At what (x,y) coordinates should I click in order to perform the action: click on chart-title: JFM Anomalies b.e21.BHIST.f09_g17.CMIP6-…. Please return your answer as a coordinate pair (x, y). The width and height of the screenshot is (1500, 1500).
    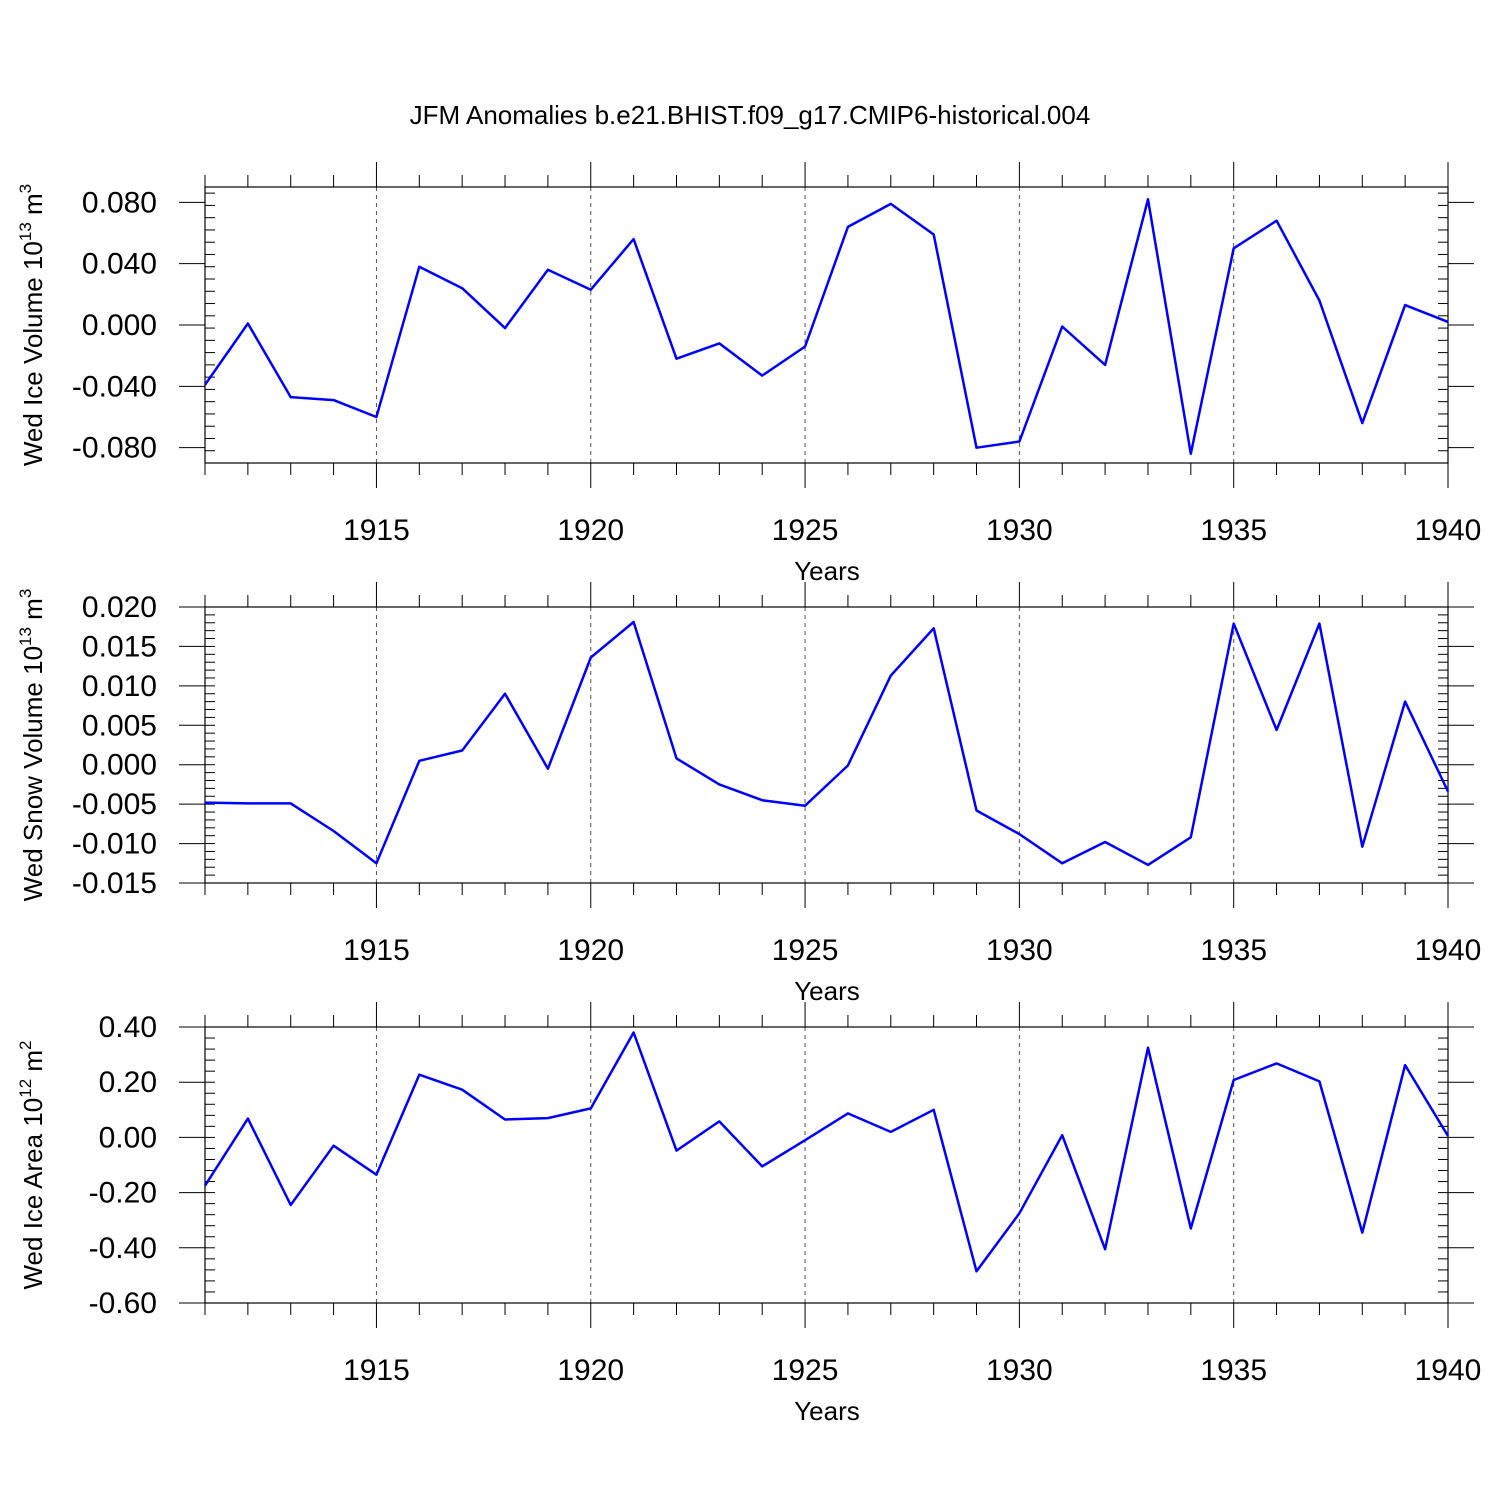
    Looking at the image, I should click on (750, 115).